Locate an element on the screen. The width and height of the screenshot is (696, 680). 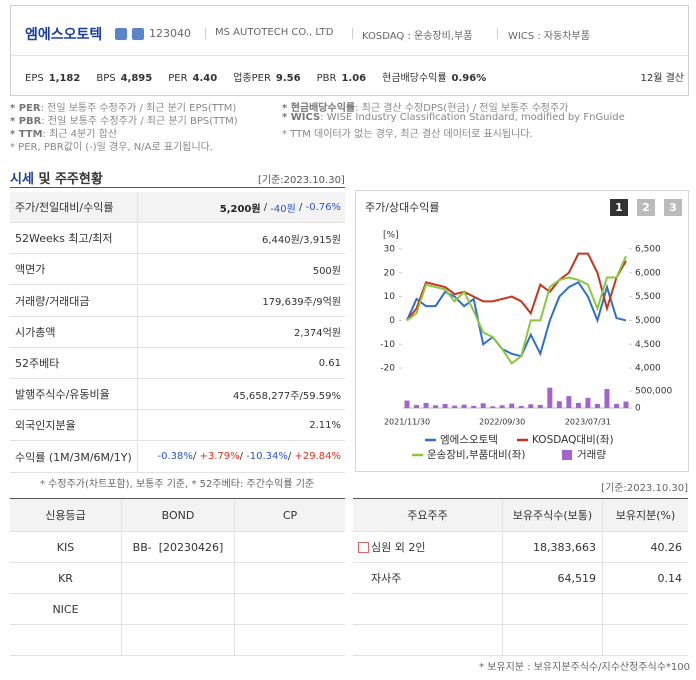
metric: PBR 1.06 is located at coordinates (342, 78).